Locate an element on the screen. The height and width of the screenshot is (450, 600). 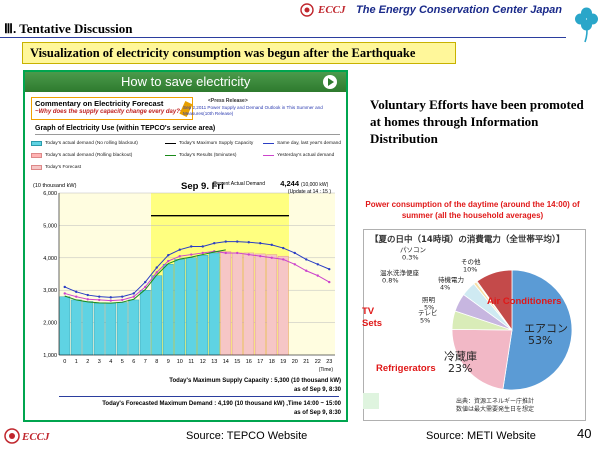
y-tick-label: 5,000 is located at coordinates (50, 226).